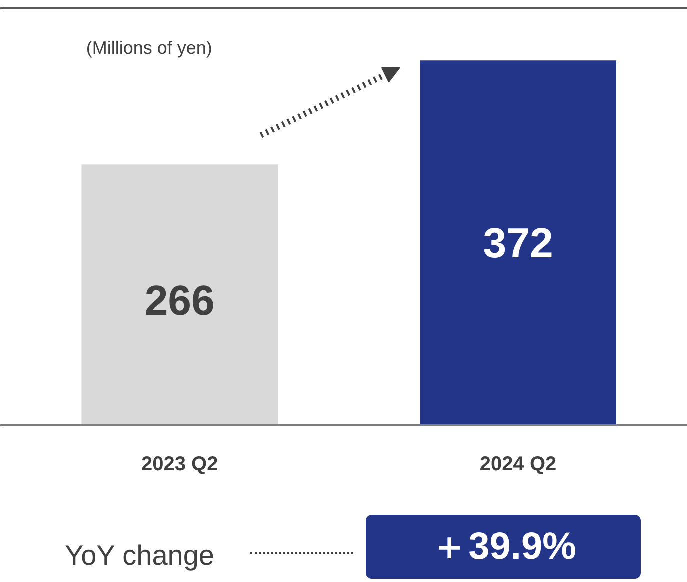 The image size is (687, 582). What do you see at coordinates (179, 300) in the screenshot?
I see `data-label: 266` at bounding box center [179, 300].